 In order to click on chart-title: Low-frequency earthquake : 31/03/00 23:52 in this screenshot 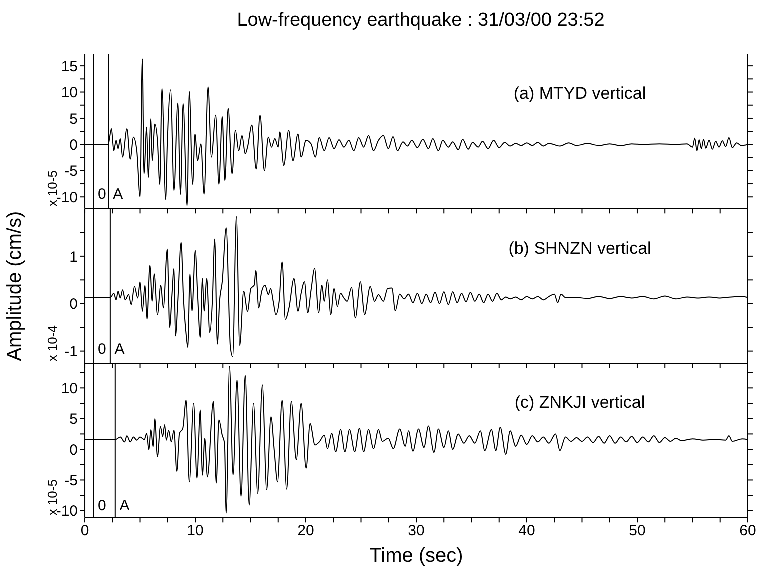, I will do `click(421, 21)`.